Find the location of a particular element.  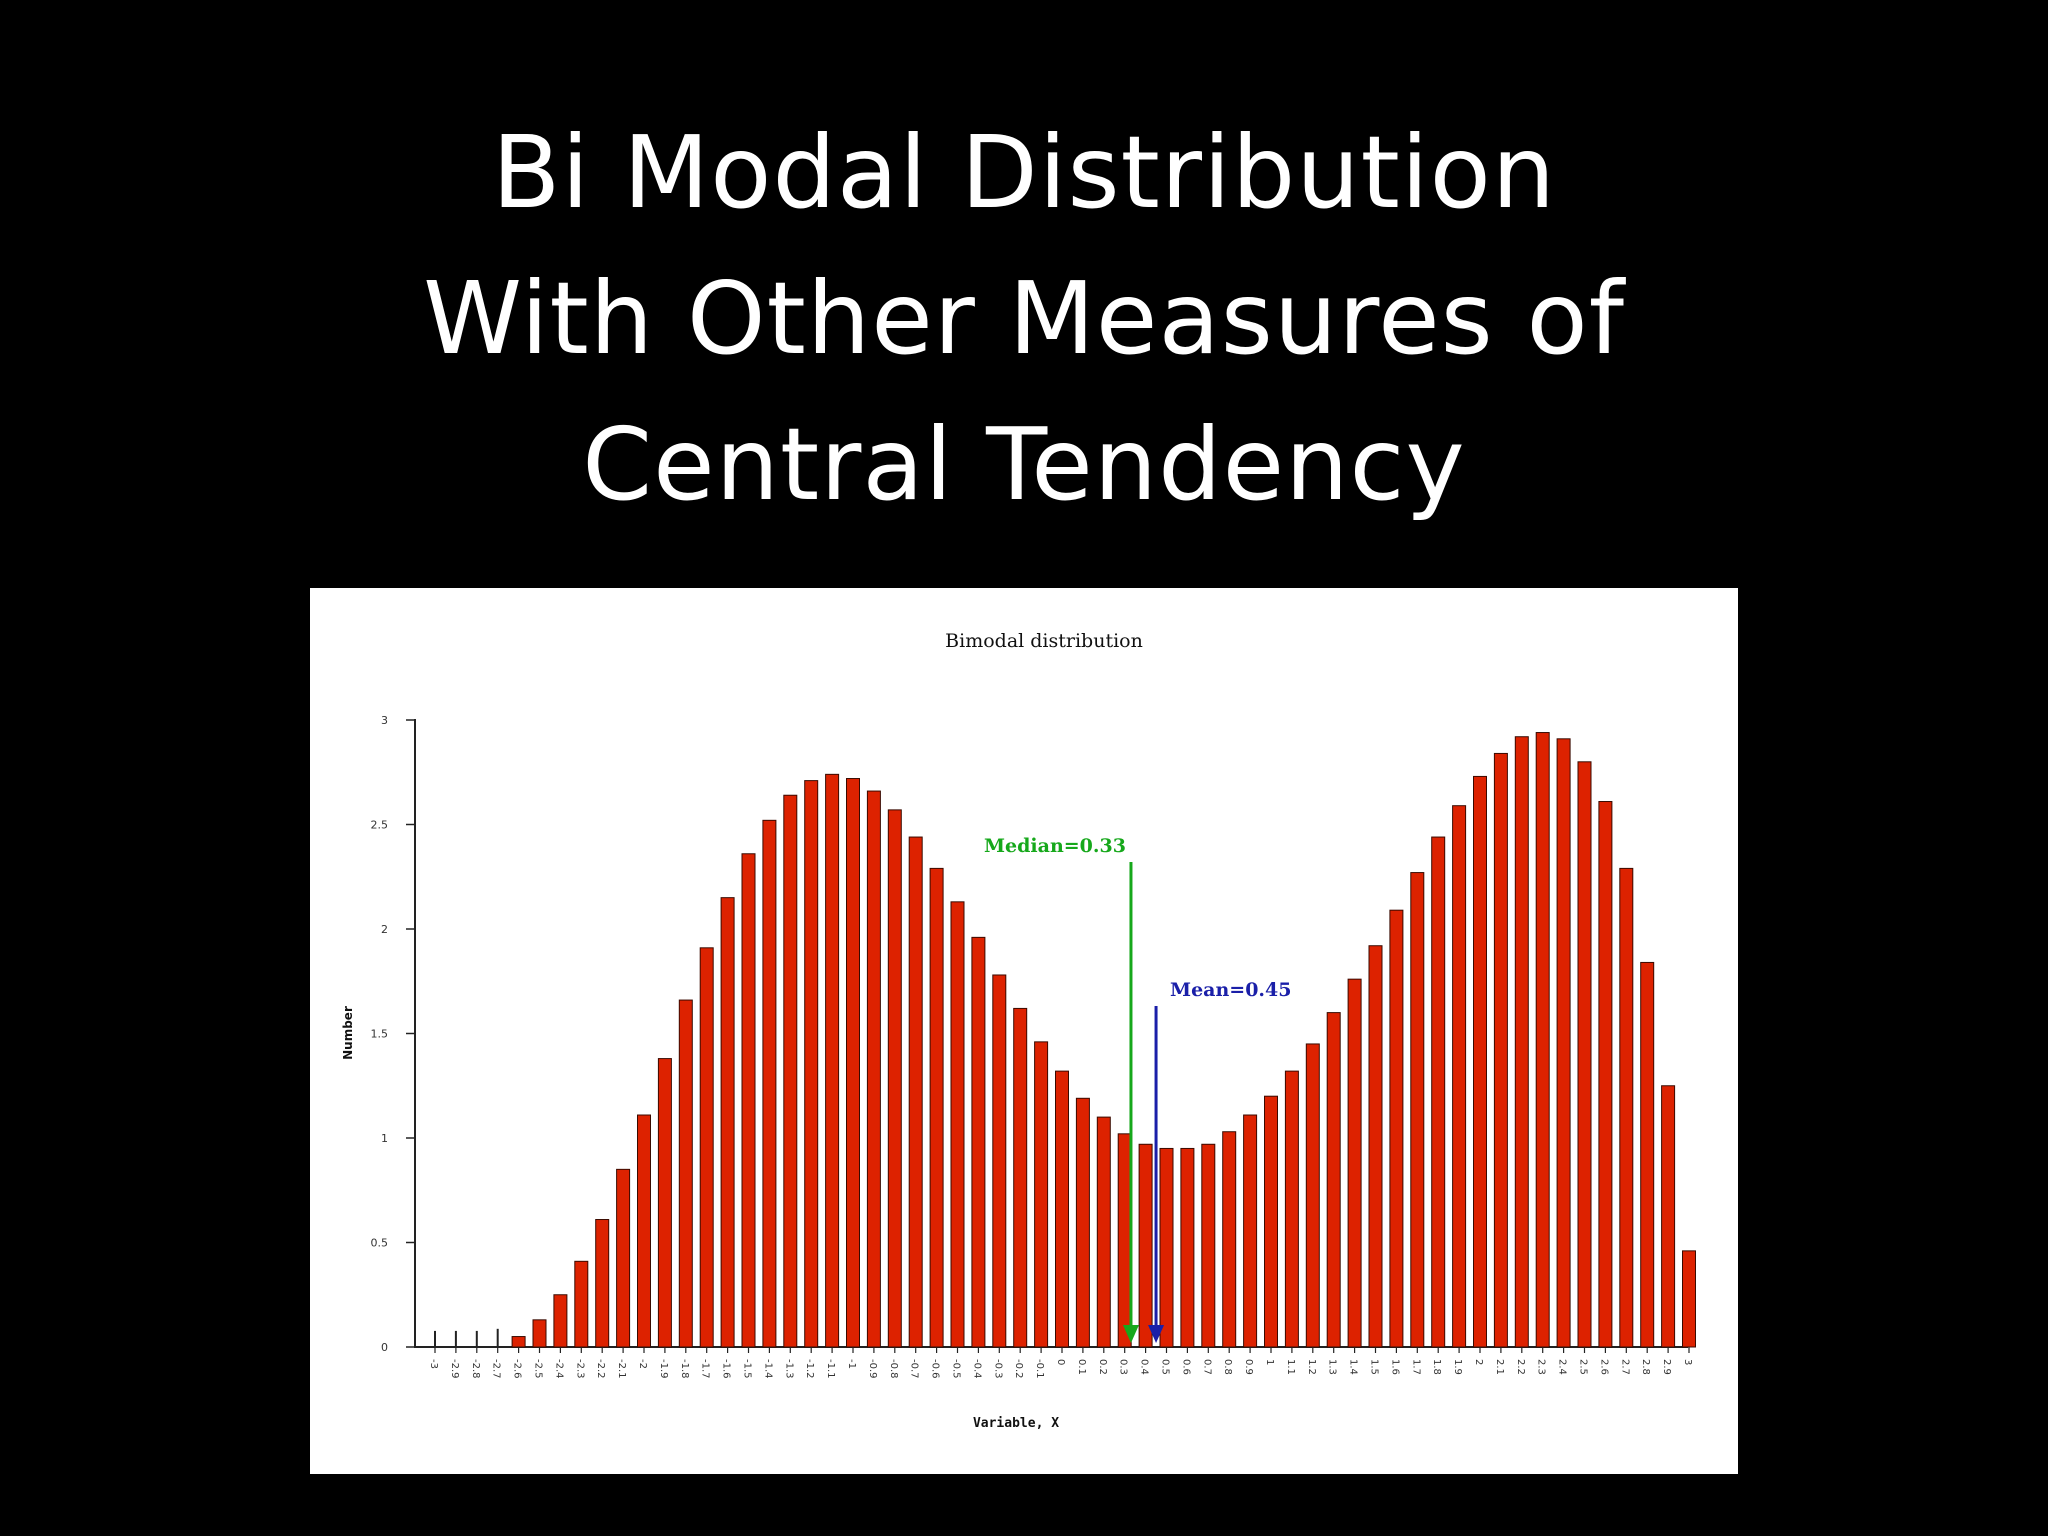

x-tick-label: -2.2 is located at coordinates (600, 1369).